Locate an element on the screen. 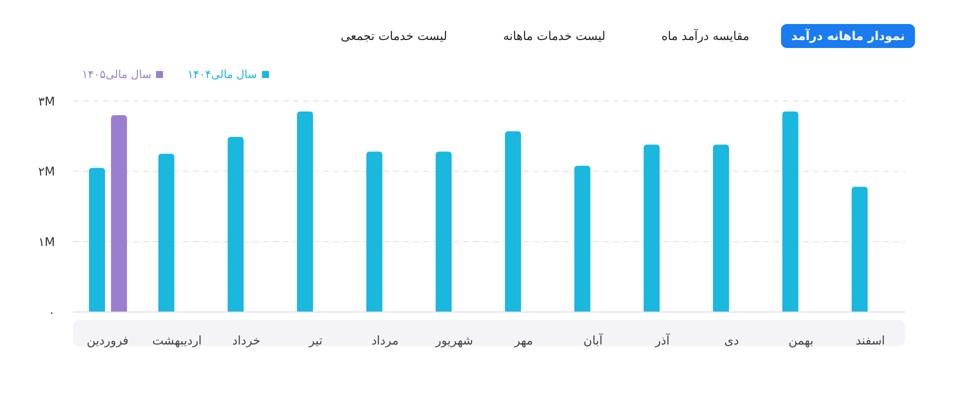 This screenshot has height=398, width=954. text: لیست خدمات ماهانه is located at coordinates (554, 36).